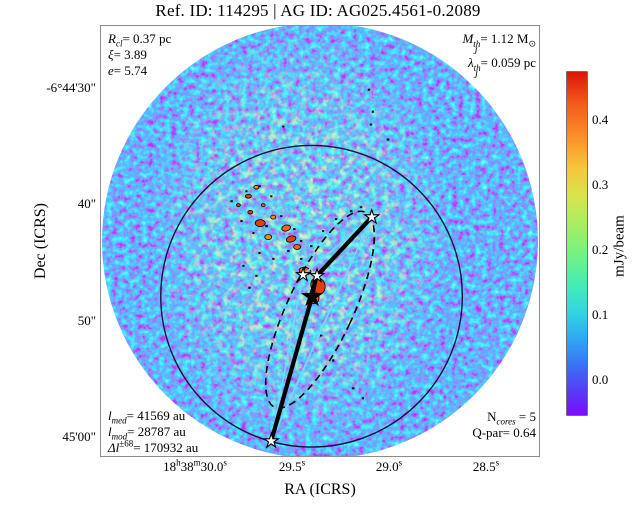  I want to click on colorbar-tick-label: 0.3, so click(600, 184).